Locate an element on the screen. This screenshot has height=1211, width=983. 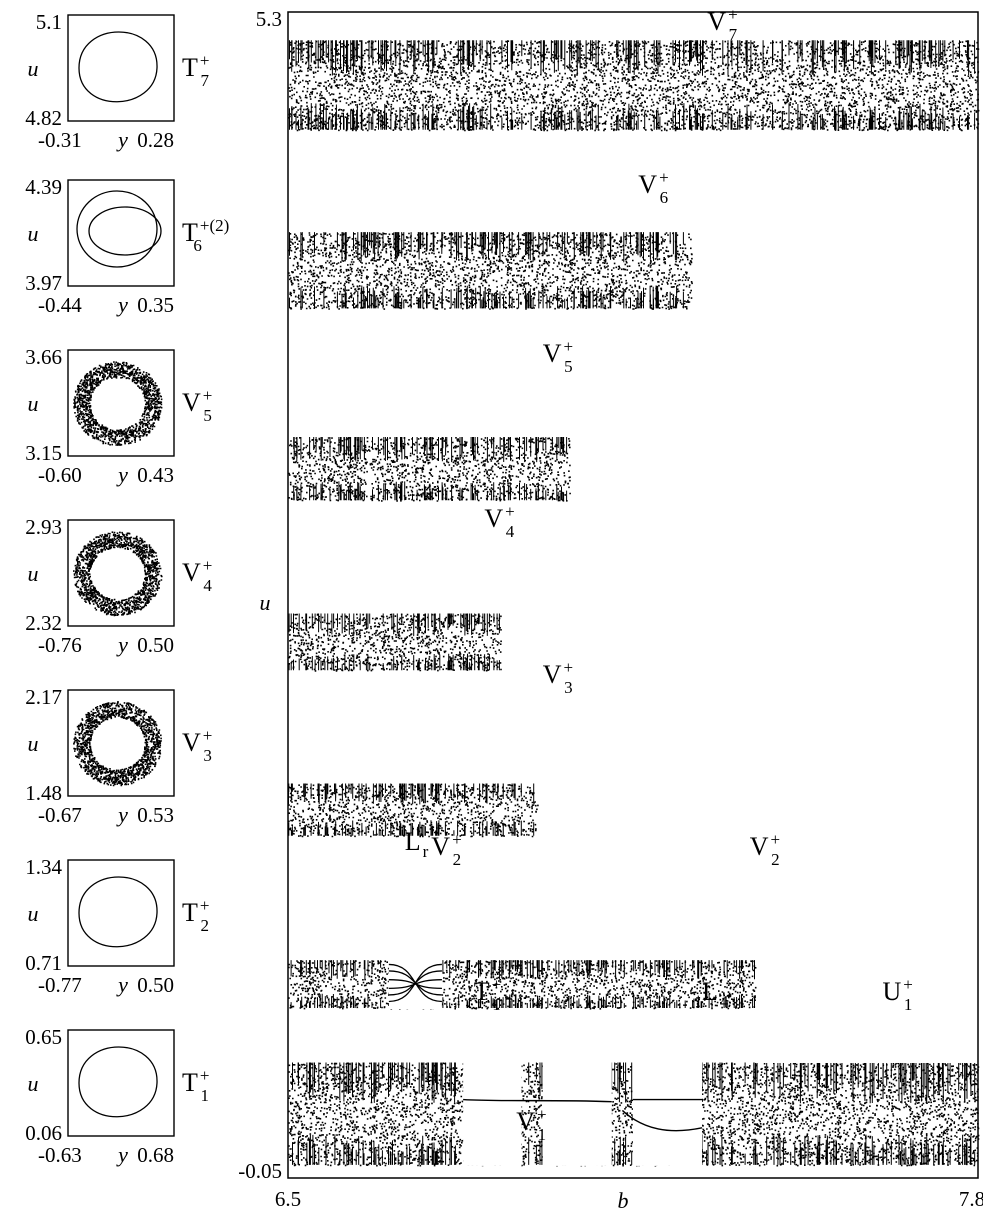
inset-x-max: 0.43 is located at coordinates (155, 475).